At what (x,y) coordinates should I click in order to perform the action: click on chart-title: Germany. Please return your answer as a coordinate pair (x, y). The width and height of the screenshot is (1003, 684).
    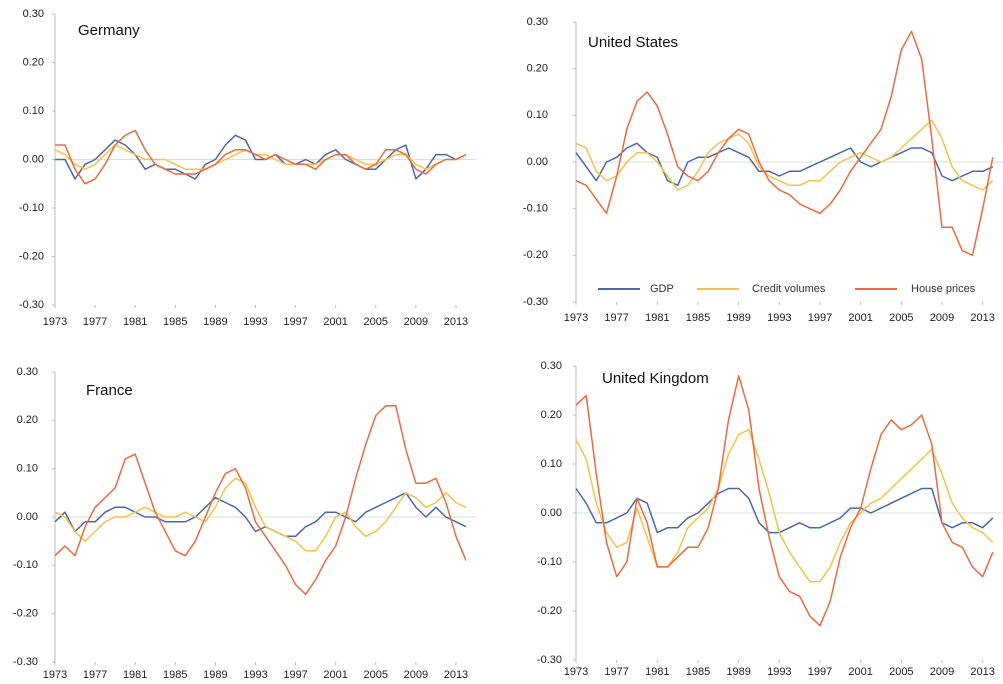
    Looking at the image, I should click on (109, 30).